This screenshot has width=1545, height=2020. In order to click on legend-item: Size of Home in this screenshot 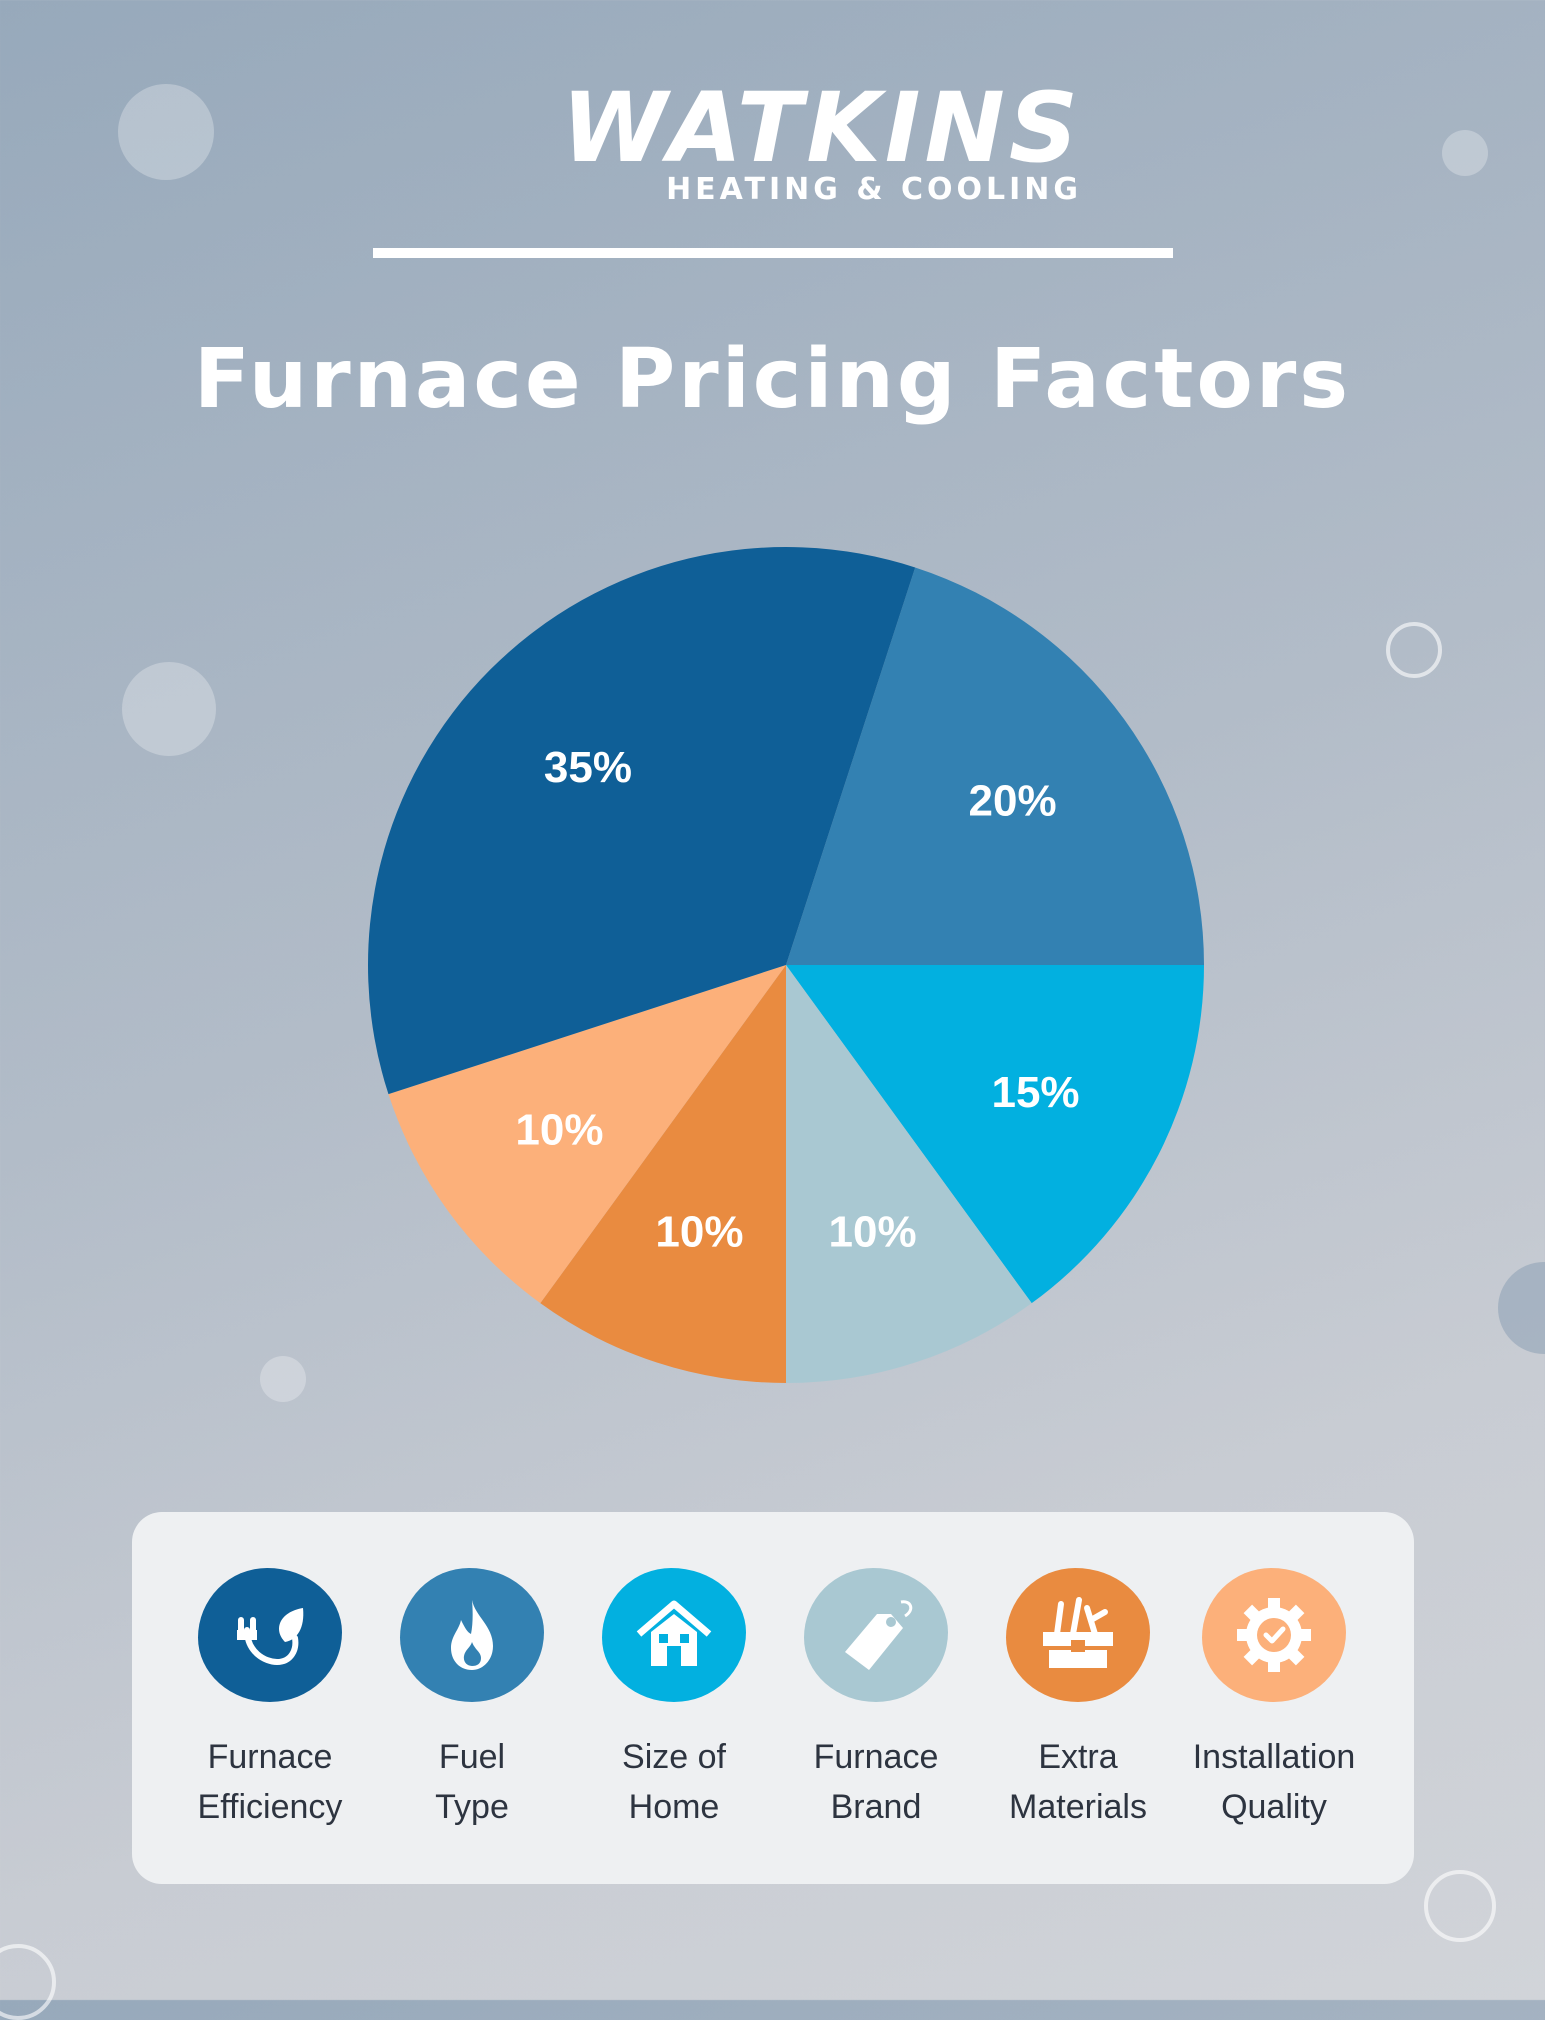, I will do `click(674, 1700)`.